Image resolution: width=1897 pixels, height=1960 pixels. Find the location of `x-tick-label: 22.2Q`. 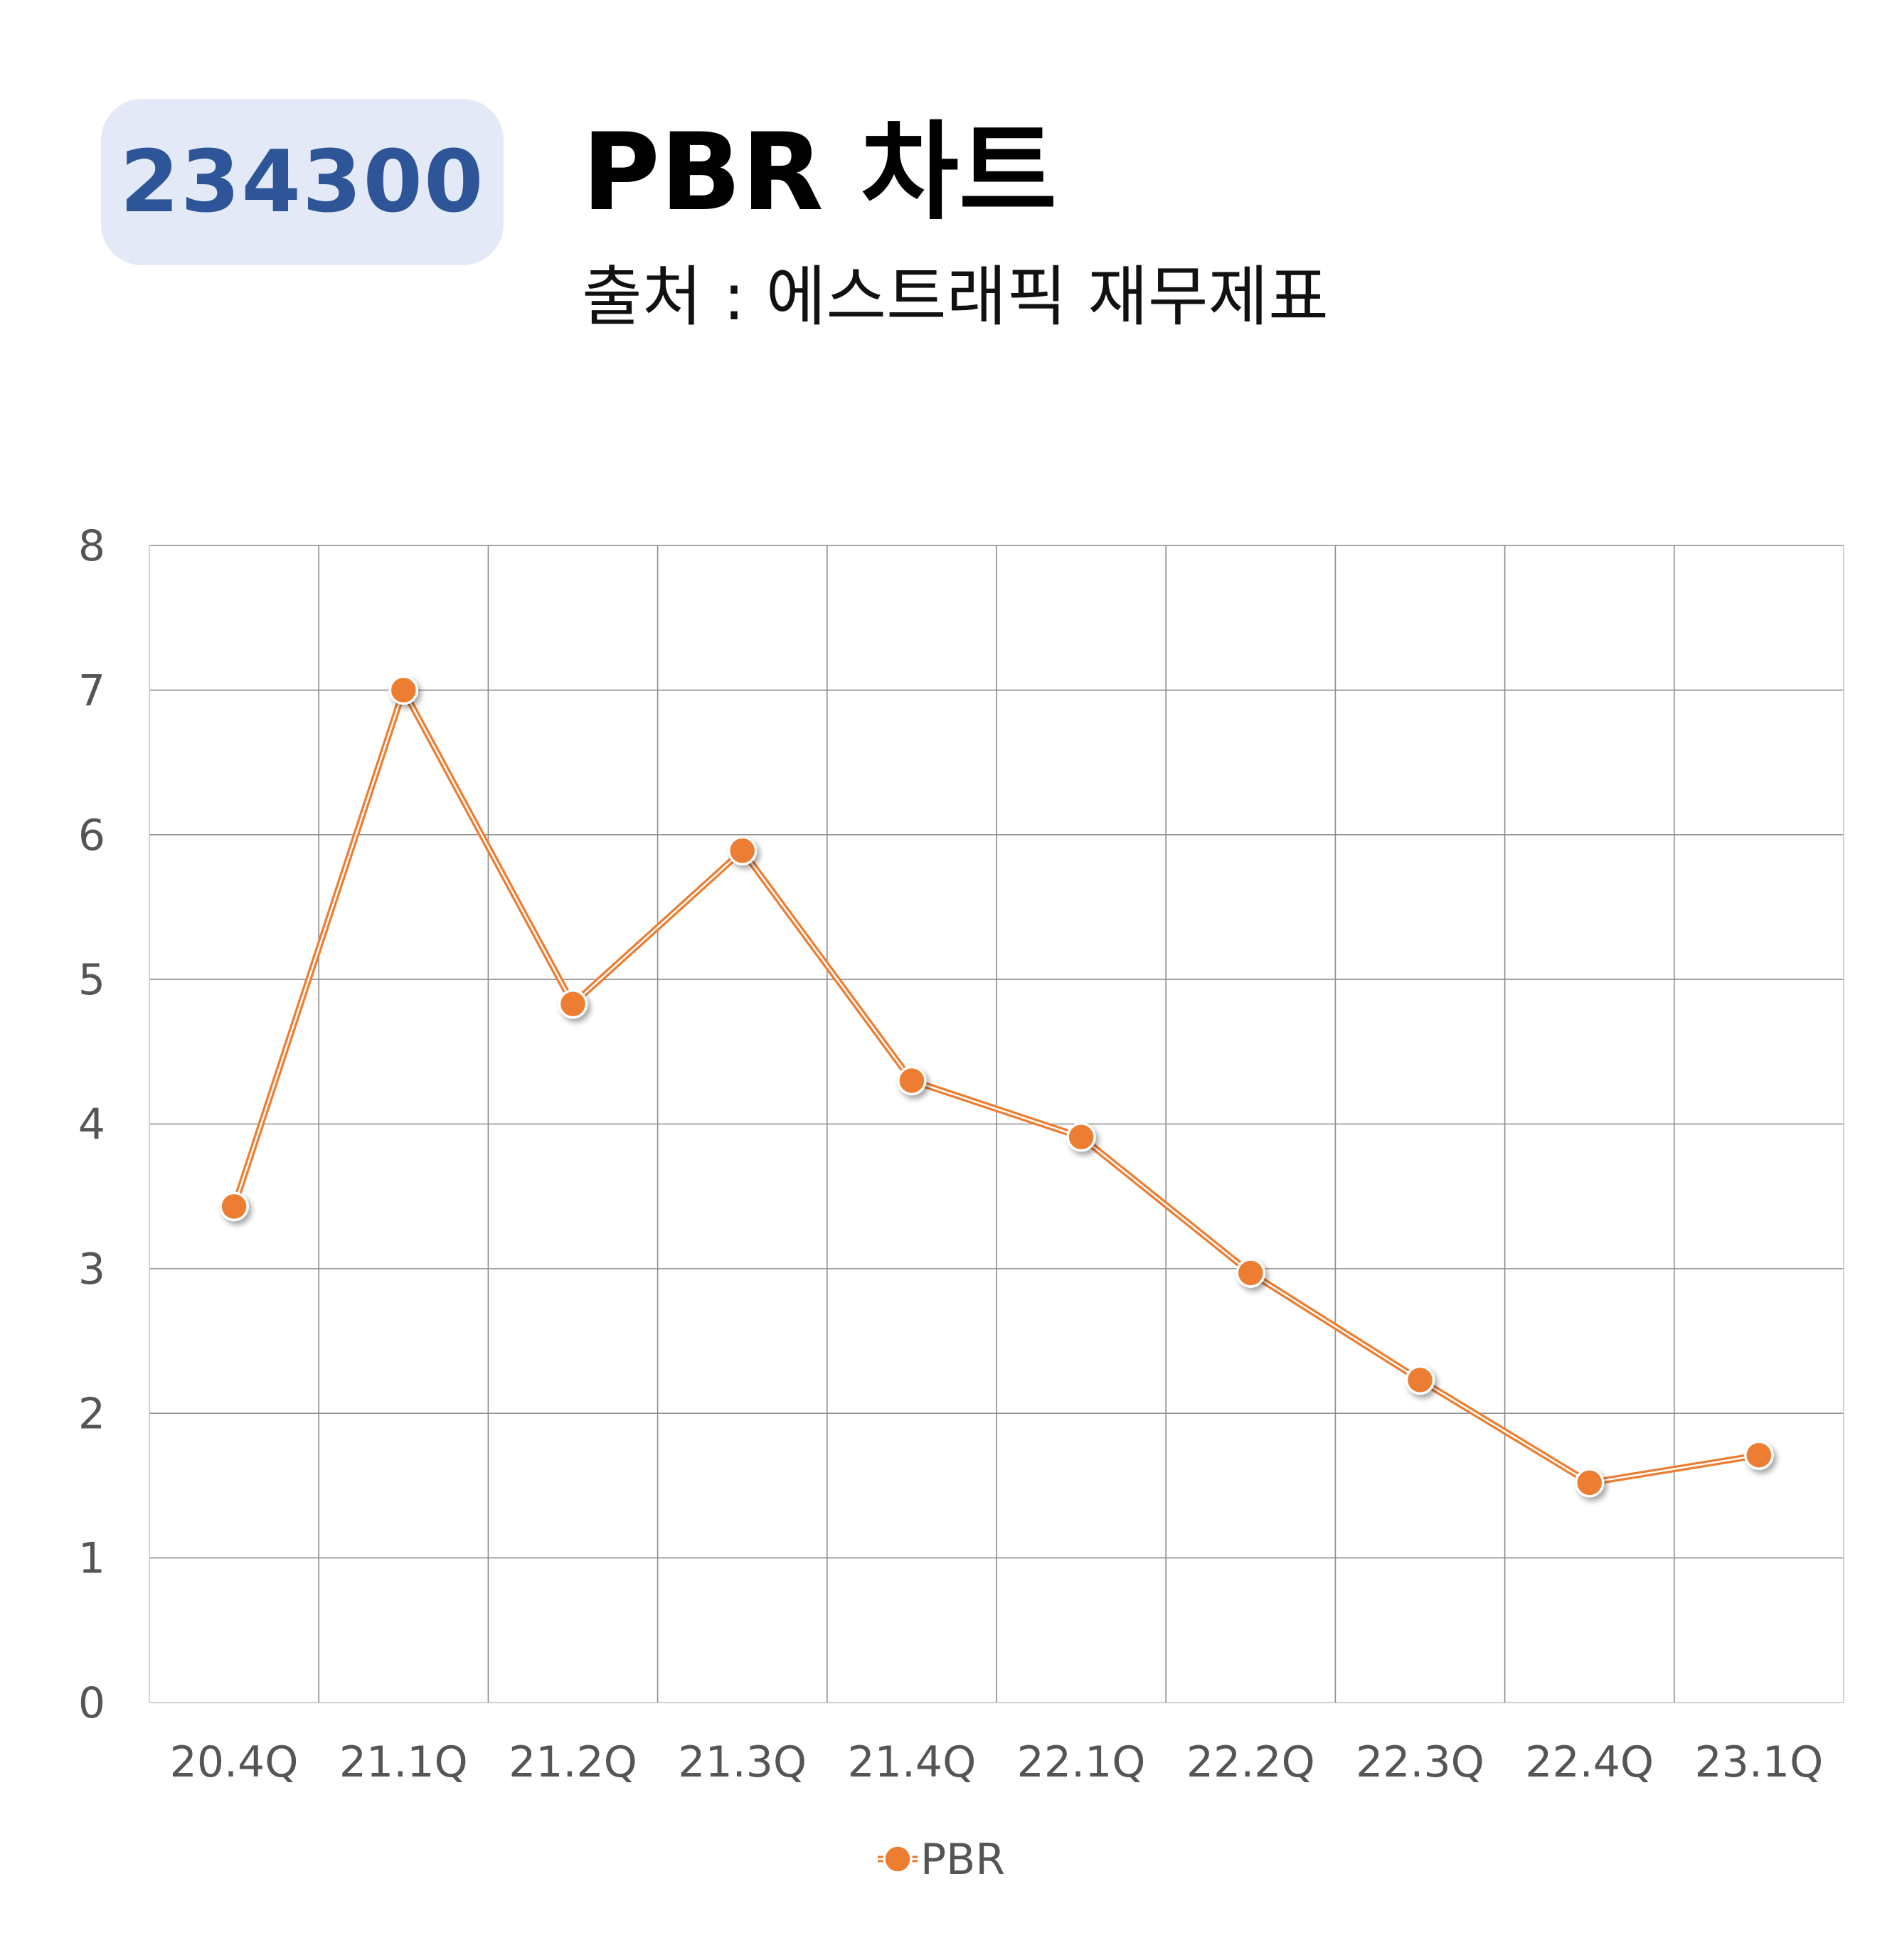

x-tick-label: 22.2Q is located at coordinates (1250, 1762).